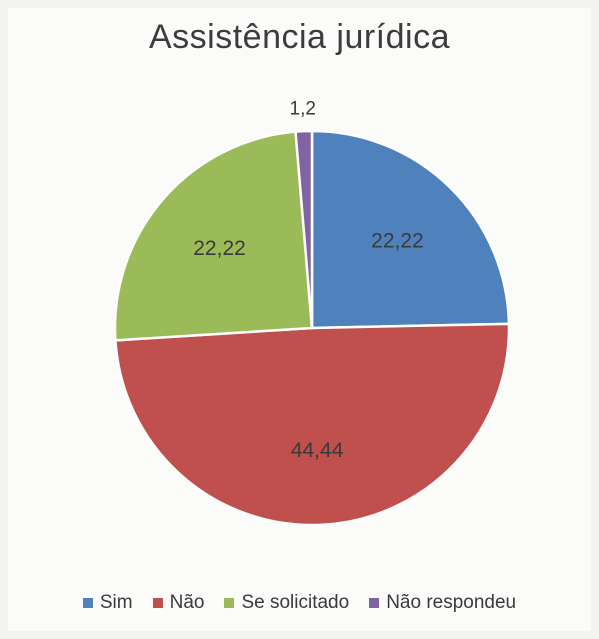 Image resolution: width=599 pixels, height=639 pixels. What do you see at coordinates (157, 603) in the screenshot?
I see `legend-swatch-nao` at bounding box center [157, 603].